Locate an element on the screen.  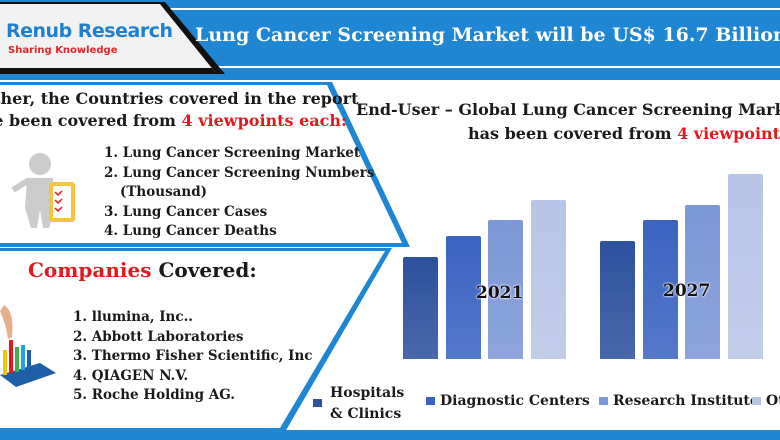
legend-label: & Clinics is located at coordinates (366, 414).